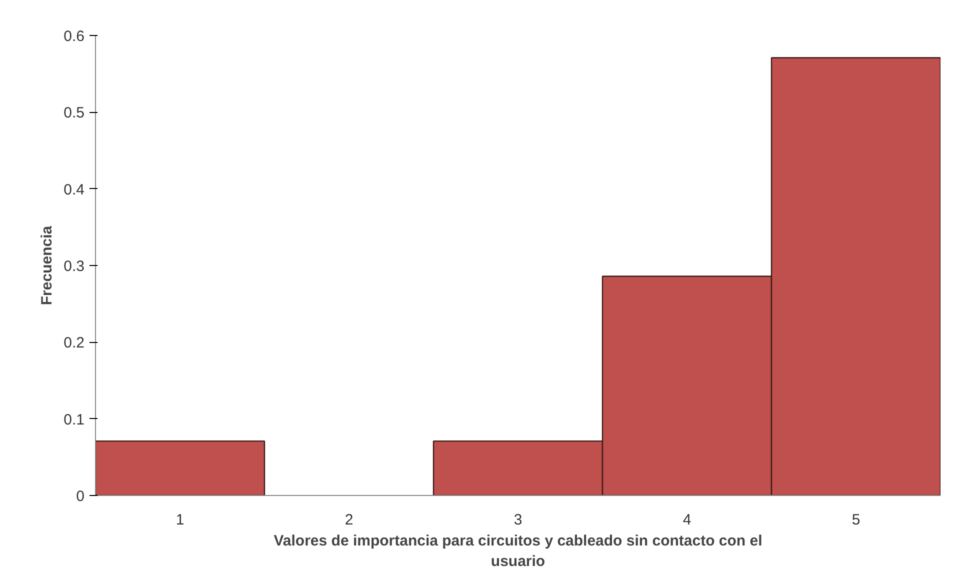 The height and width of the screenshot is (580, 962). Describe the element at coordinates (74, 189) in the screenshot. I see `y-tick-label: 0.4` at that location.